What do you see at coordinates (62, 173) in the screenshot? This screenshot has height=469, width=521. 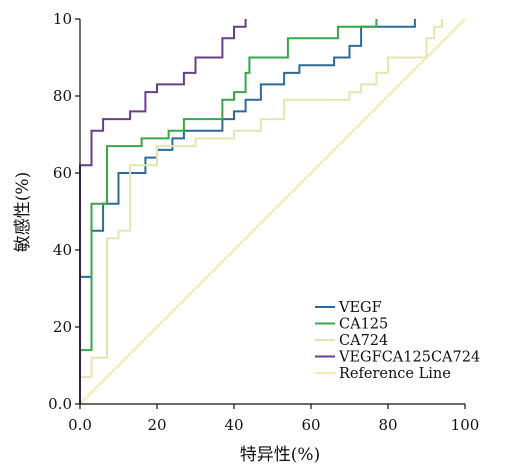 I see `y-tick-label: 60` at bounding box center [62, 173].